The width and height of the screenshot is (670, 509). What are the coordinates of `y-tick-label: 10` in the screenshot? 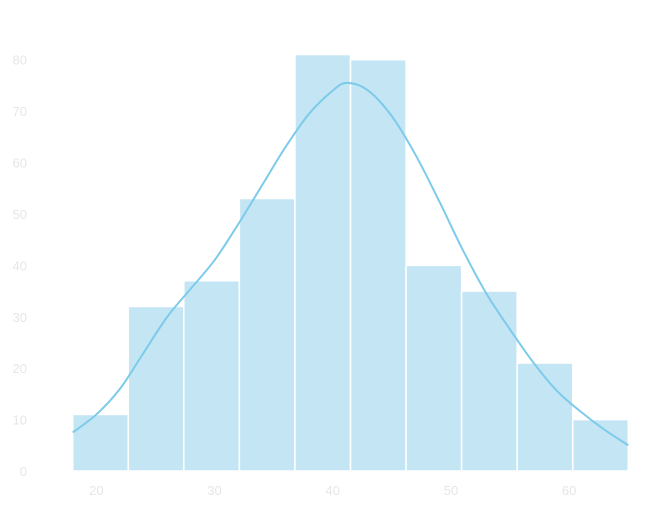 It's located at (20, 420).